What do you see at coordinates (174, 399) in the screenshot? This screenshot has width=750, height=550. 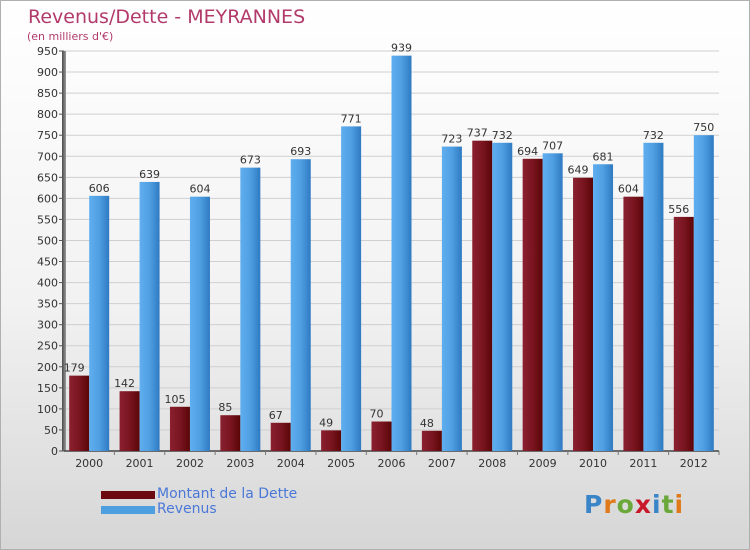 I see `debt-value-label: 105` at bounding box center [174, 399].